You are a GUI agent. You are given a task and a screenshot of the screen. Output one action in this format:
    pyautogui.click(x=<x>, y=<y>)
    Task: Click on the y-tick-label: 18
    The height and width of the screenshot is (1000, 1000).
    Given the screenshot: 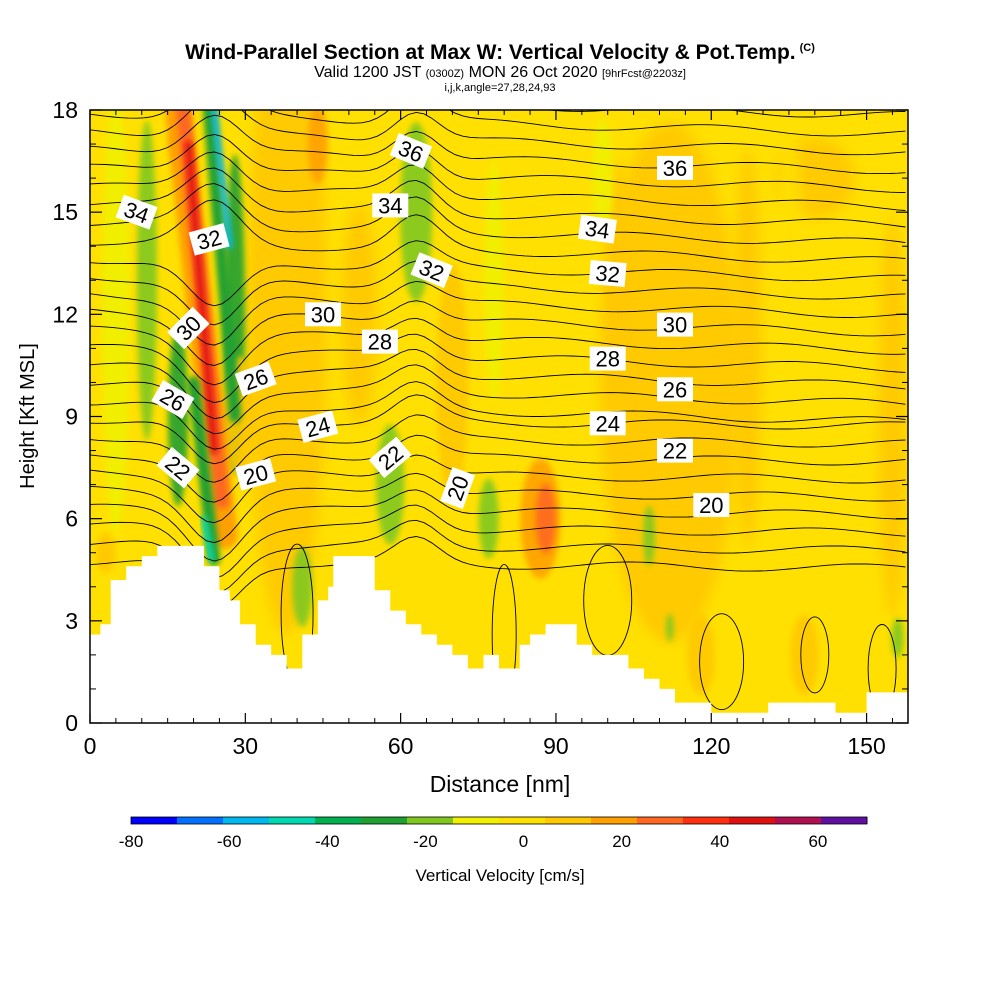 What is the action you would take?
    pyautogui.click(x=65, y=110)
    